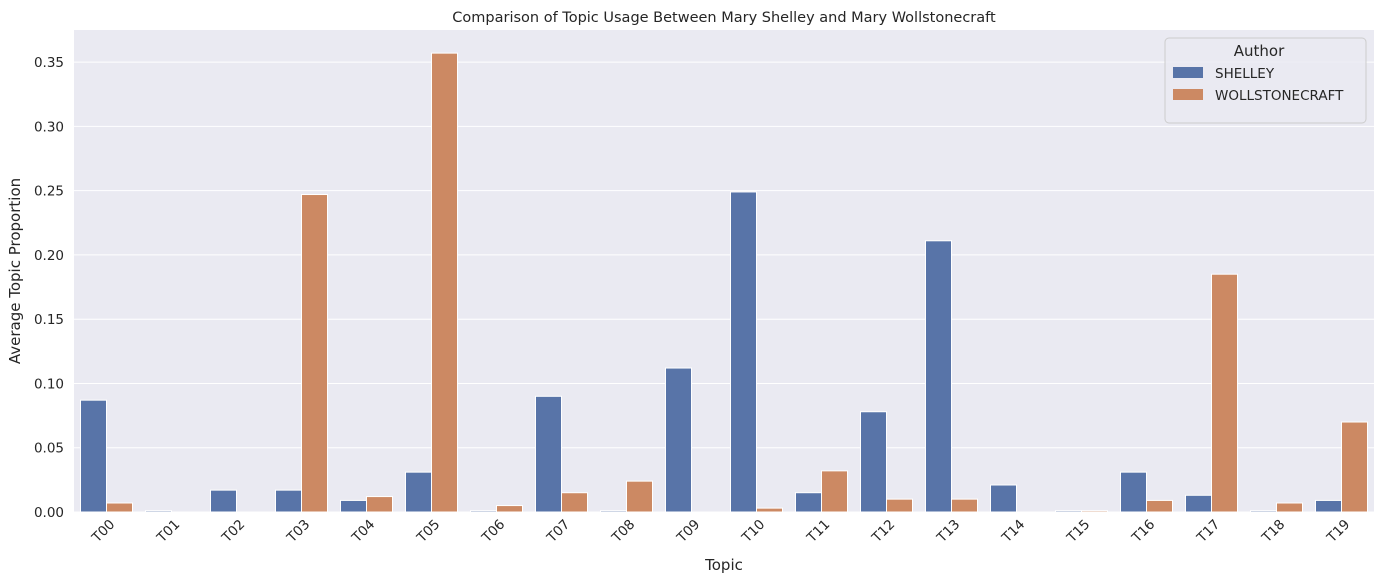 The image size is (1384, 588). What do you see at coordinates (883, 532) in the screenshot?
I see `x-tick-label: T12` at bounding box center [883, 532].